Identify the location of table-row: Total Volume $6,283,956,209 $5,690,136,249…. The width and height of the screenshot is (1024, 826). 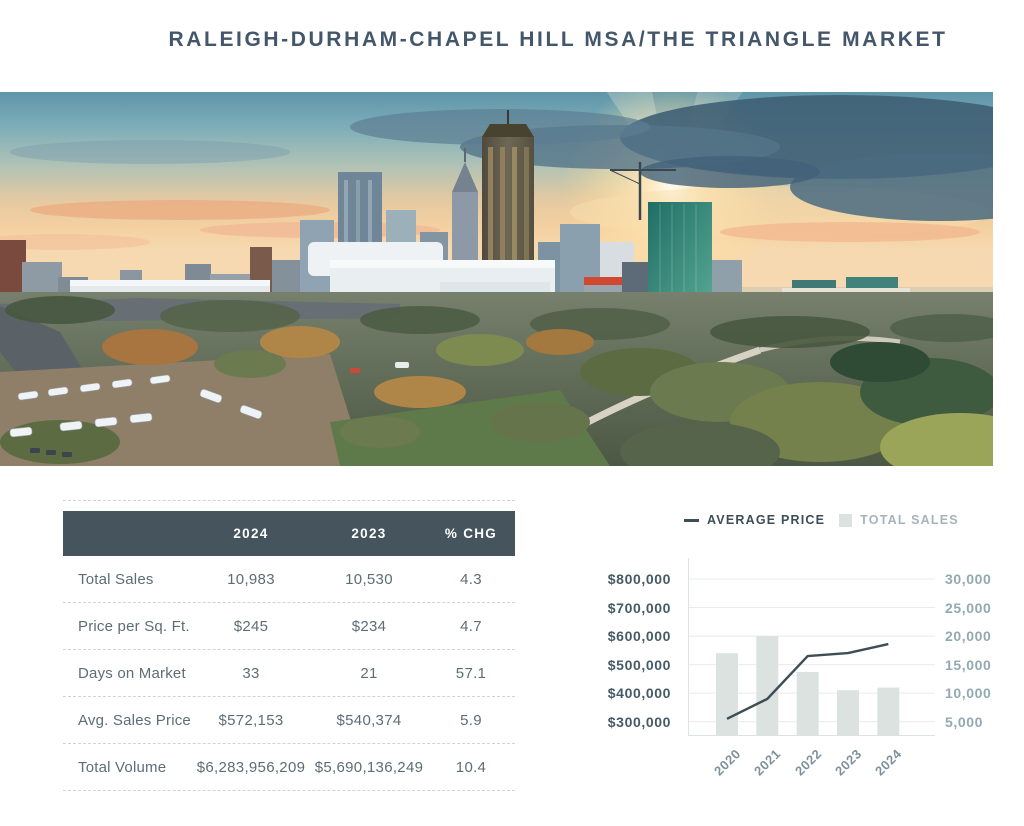
(289, 767).